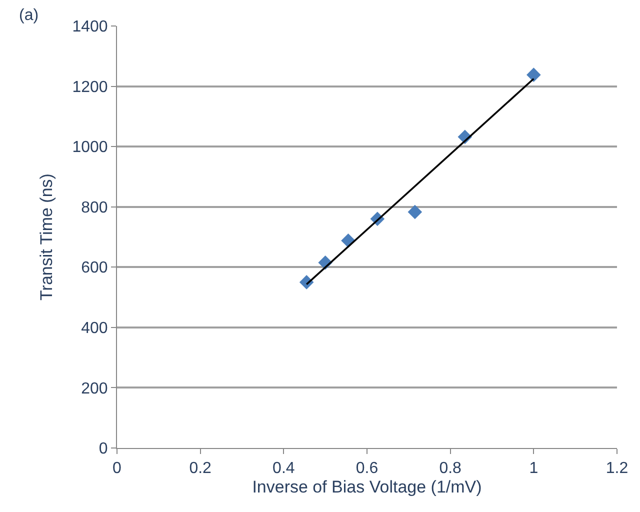 The height and width of the screenshot is (512, 640). What do you see at coordinates (367, 487) in the screenshot?
I see `x-axis-title: Inverse of Bias Voltage (1/mV)` at bounding box center [367, 487].